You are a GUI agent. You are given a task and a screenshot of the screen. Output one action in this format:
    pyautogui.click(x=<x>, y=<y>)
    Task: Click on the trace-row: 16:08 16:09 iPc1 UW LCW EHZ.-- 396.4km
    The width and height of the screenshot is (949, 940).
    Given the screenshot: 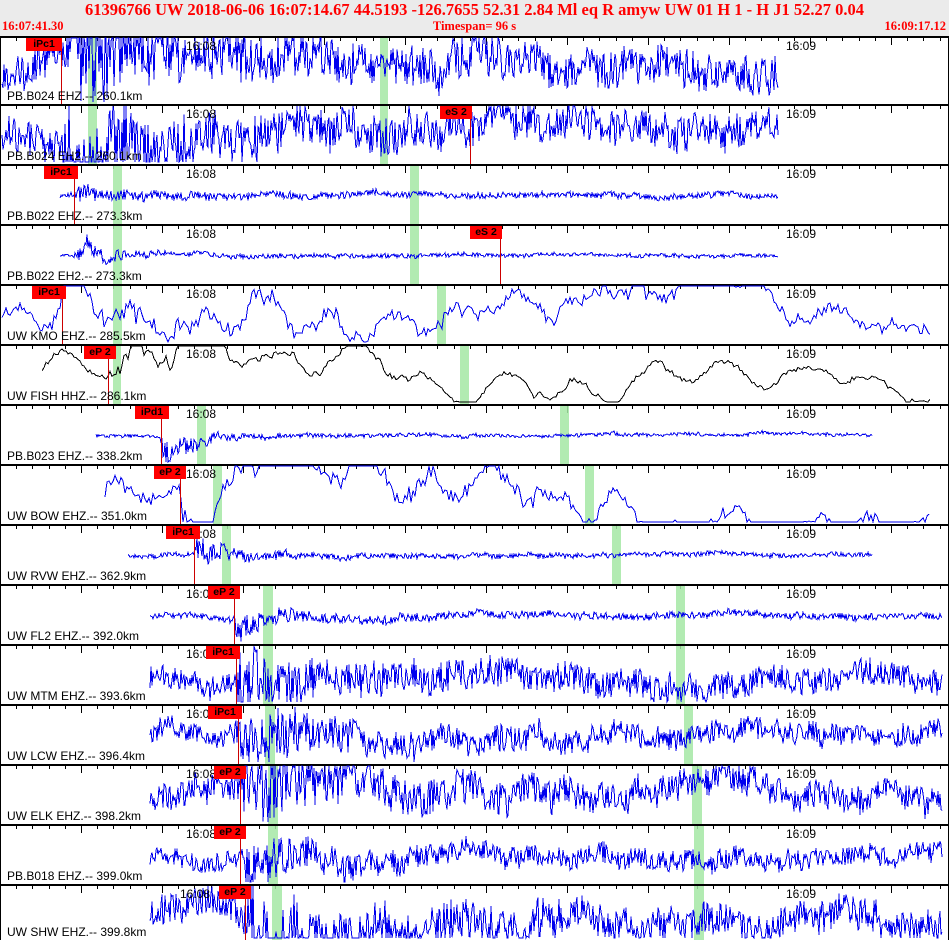 What is the action you would take?
    pyautogui.click(x=474, y=734)
    